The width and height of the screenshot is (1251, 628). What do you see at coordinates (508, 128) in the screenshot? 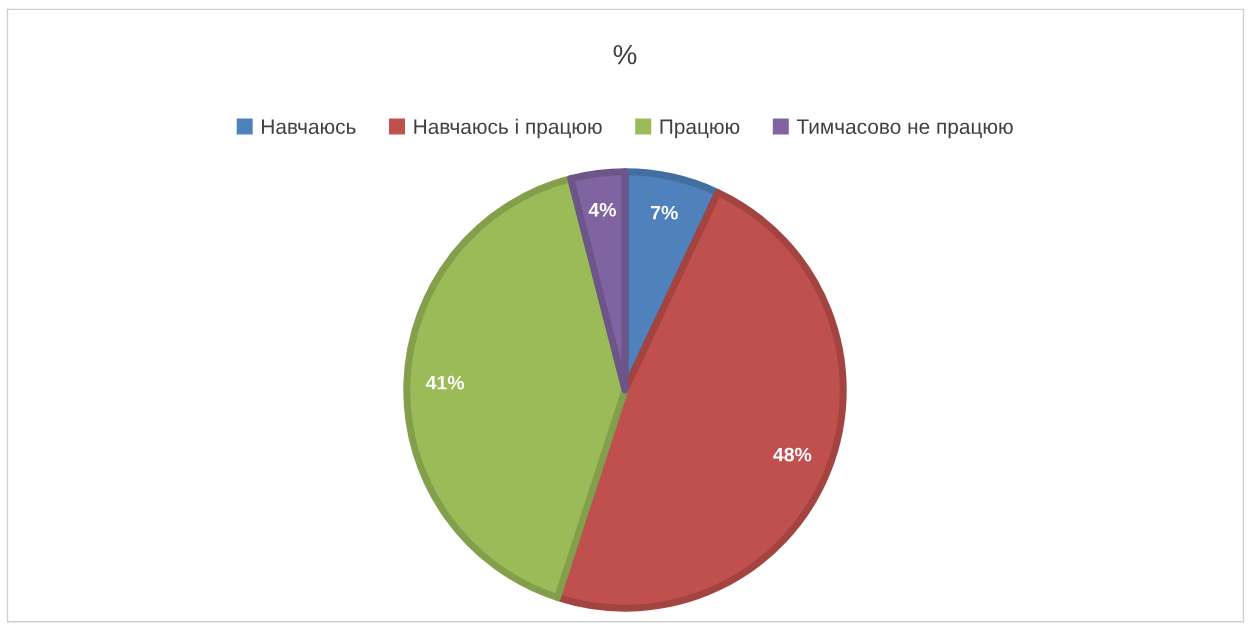
I see `legend-label: Навчаюсь і працюю` at bounding box center [508, 128].